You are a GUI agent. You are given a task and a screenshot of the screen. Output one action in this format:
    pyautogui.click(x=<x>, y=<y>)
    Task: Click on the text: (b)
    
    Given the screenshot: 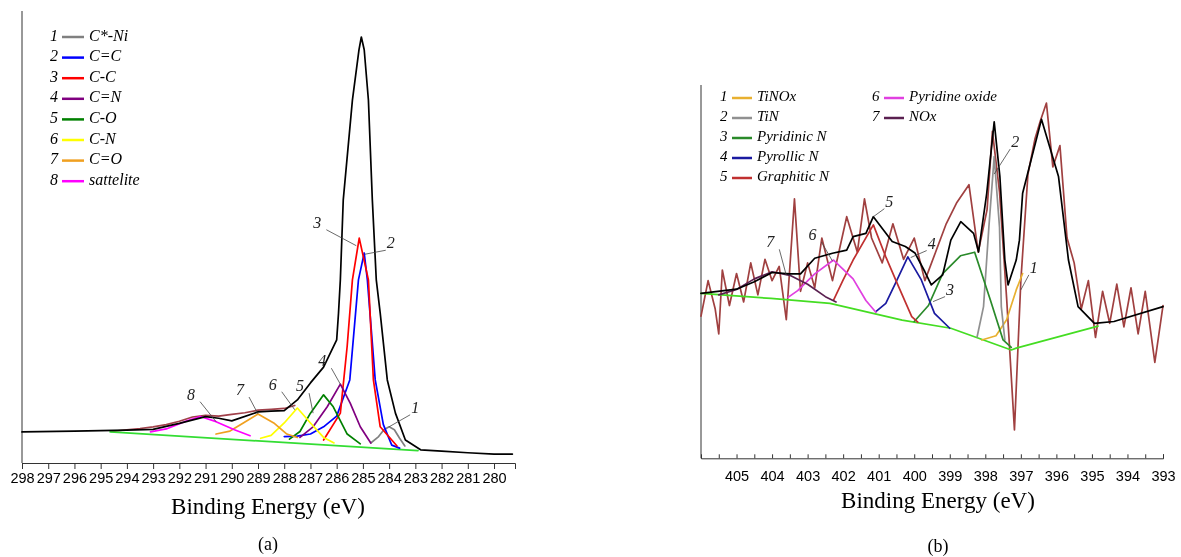 What is the action you would take?
    pyautogui.click(x=938, y=546)
    